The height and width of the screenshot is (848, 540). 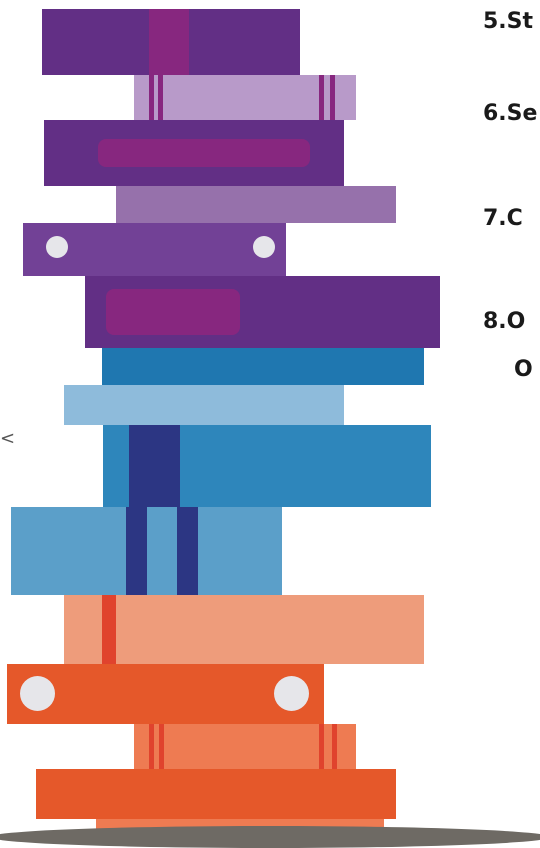 What do you see at coordinates (523, 369) in the screenshot?
I see `list-item-8-continuation: O` at bounding box center [523, 369].